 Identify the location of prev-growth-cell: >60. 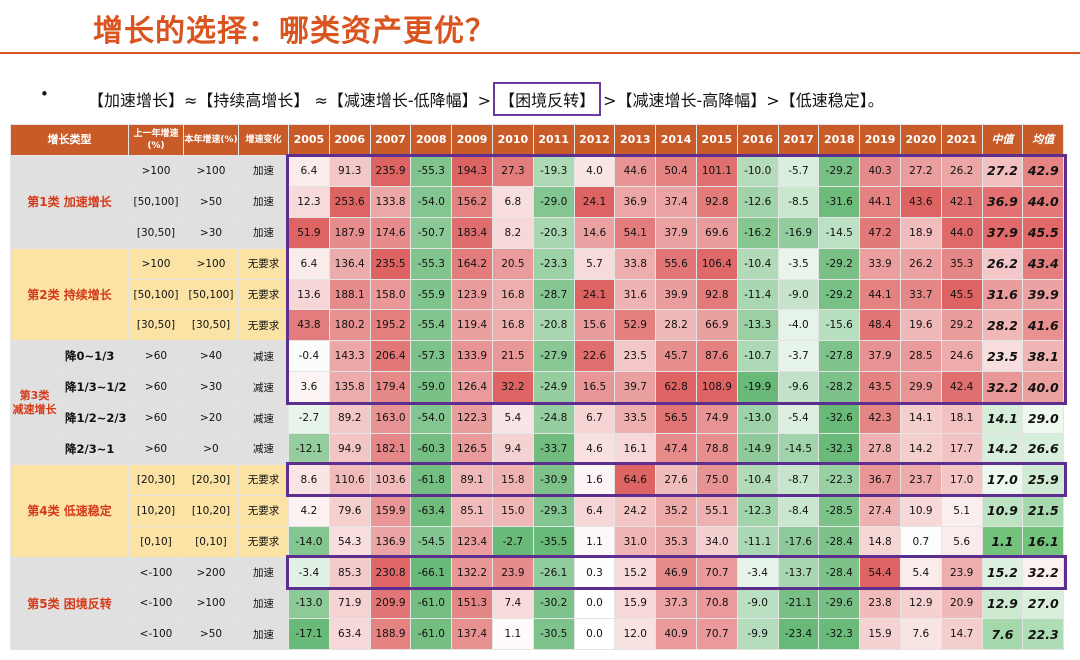
(156, 418).